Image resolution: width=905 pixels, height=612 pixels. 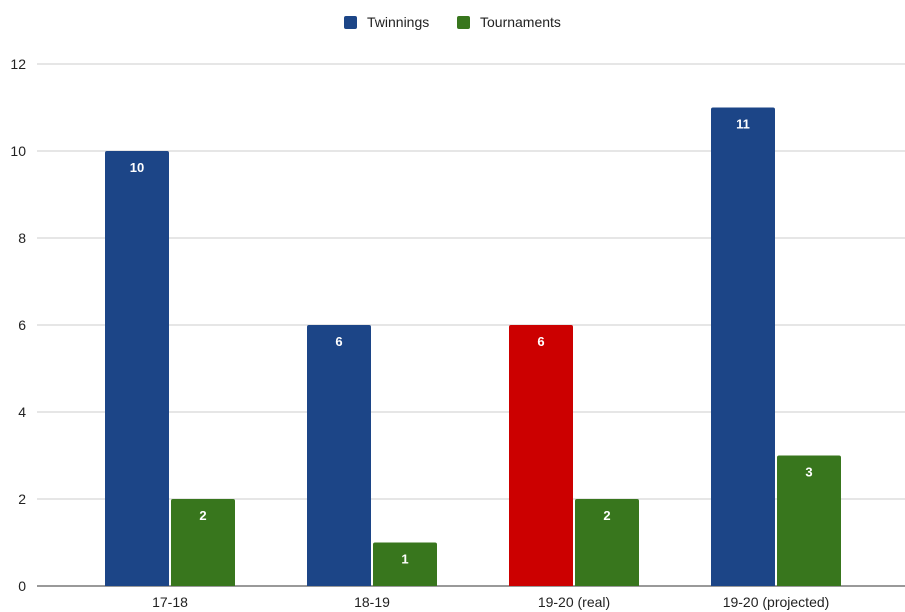 What do you see at coordinates (776, 602) in the screenshot?
I see `x-tick-label: 19-20 (projected)` at bounding box center [776, 602].